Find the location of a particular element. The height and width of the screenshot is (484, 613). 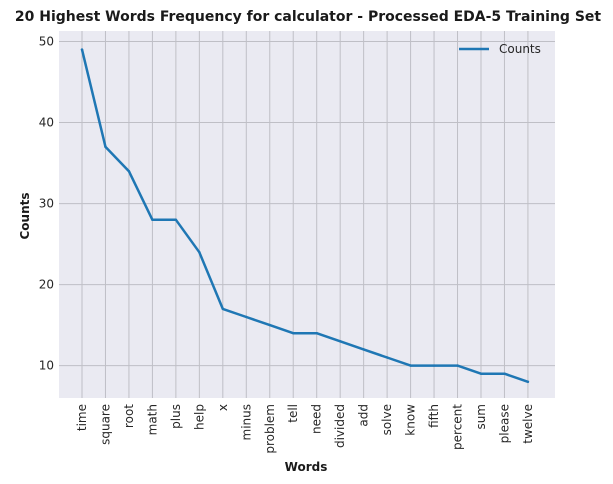

y-tick-label: 20 is located at coordinates (46, 285).